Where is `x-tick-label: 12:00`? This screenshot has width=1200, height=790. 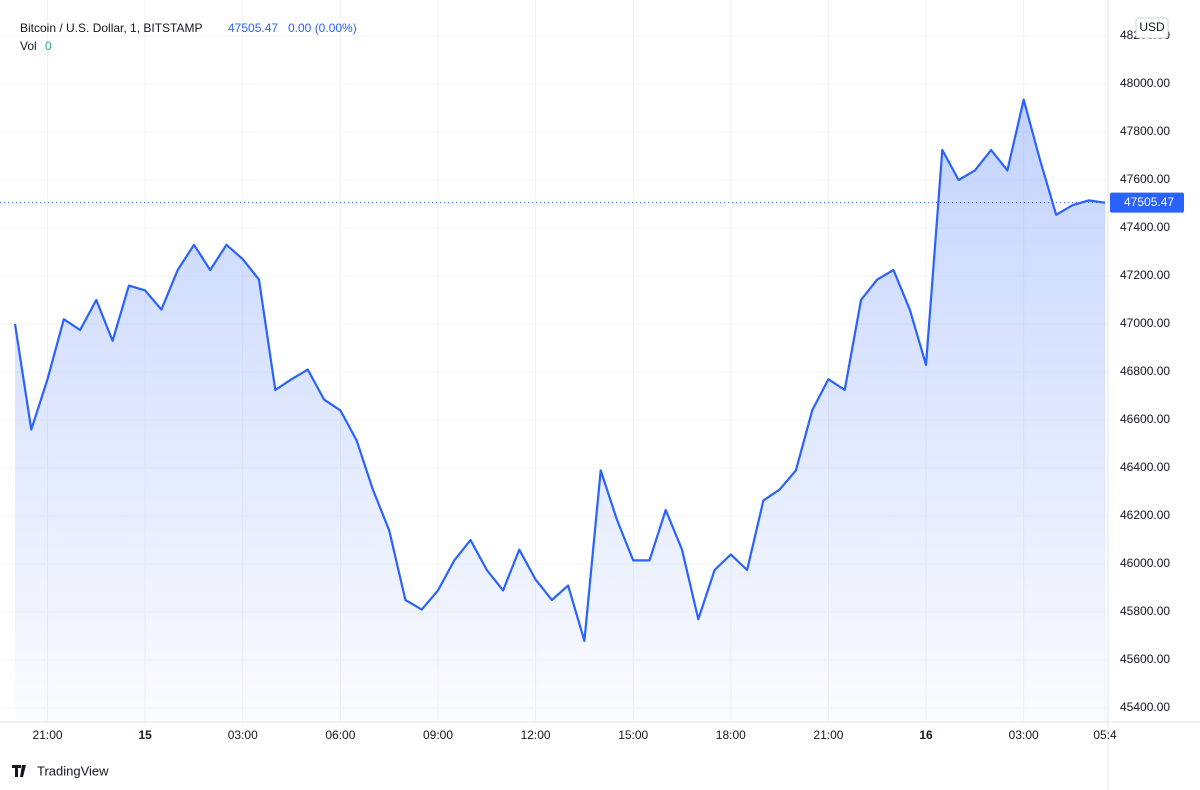
x-tick-label: 12:00 is located at coordinates (536, 735).